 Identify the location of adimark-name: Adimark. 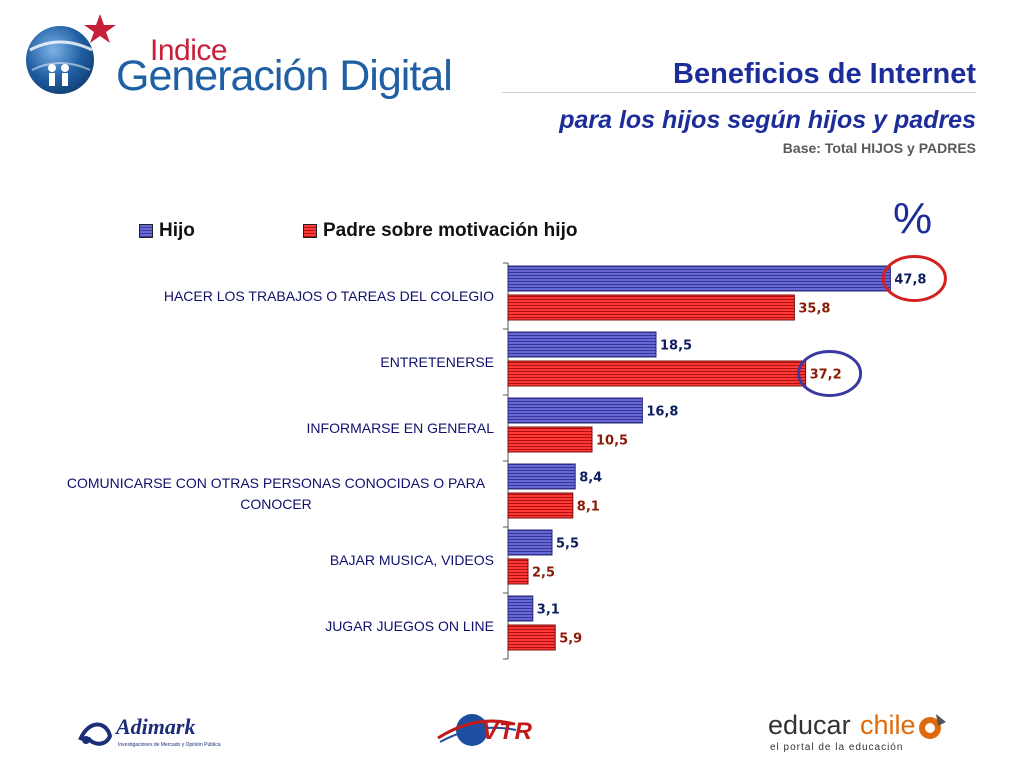
(156, 726).